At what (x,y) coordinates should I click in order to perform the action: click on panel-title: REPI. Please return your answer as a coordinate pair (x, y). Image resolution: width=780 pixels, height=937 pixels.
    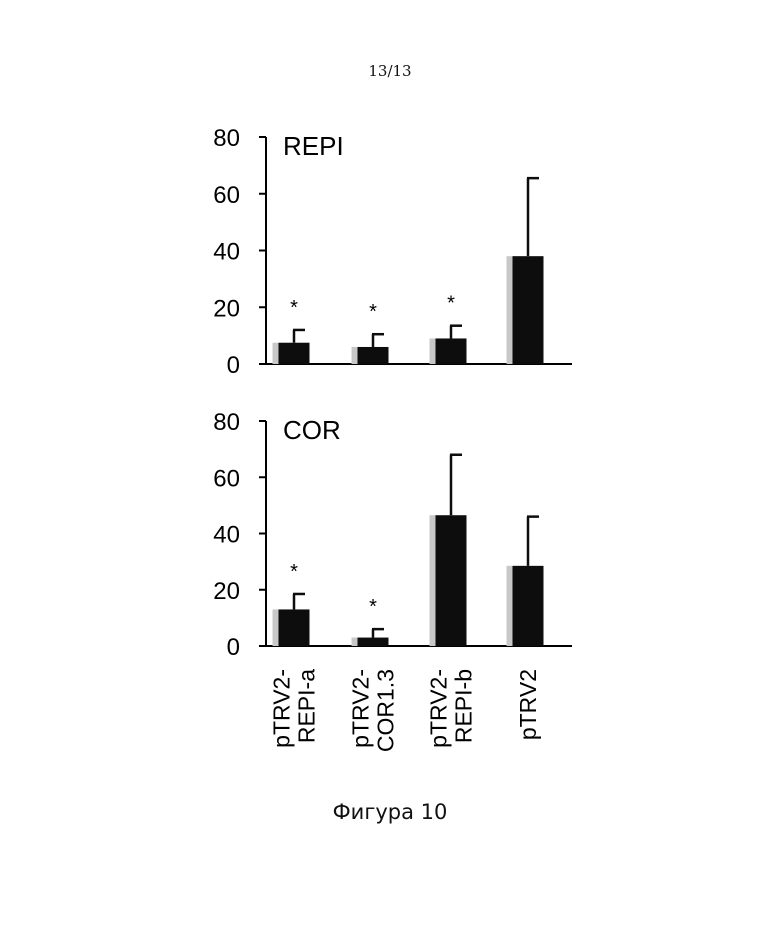
    Looking at the image, I should click on (313, 146).